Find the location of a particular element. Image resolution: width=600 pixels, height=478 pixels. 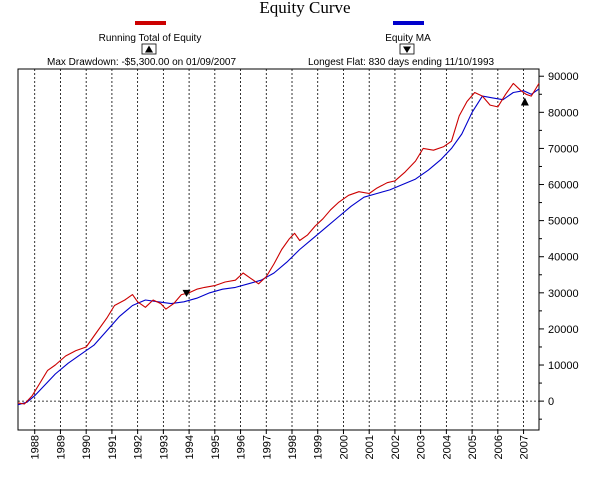

y-tick-label: 90000 is located at coordinates (563, 77).